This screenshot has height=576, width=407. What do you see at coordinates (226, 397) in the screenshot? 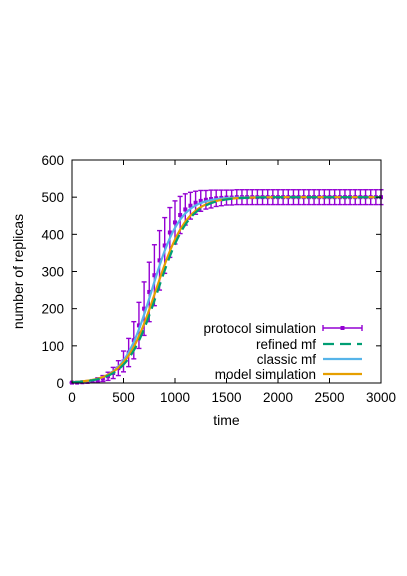
I see `x-tick-label: 1500` at bounding box center [226, 397].